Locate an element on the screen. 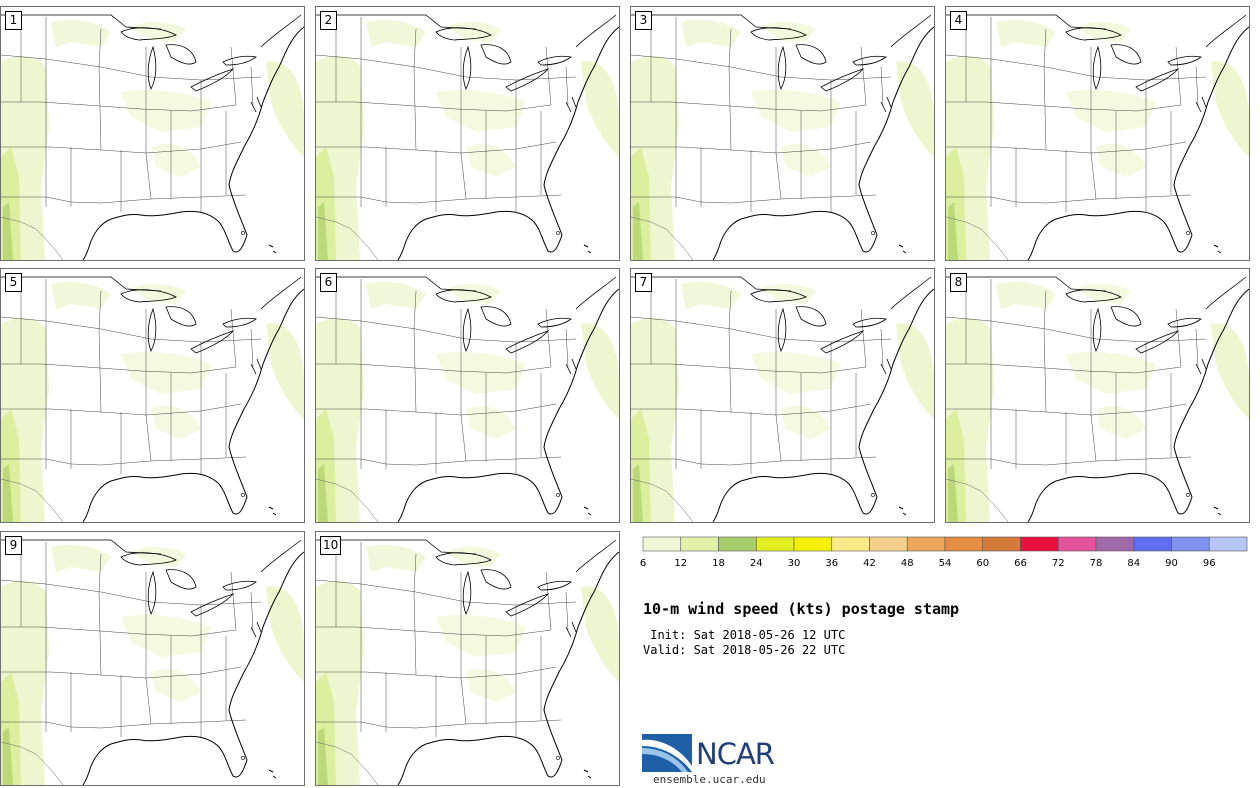  logo-url: ensemble.ucar.edu is located at coordinates (709, 779).